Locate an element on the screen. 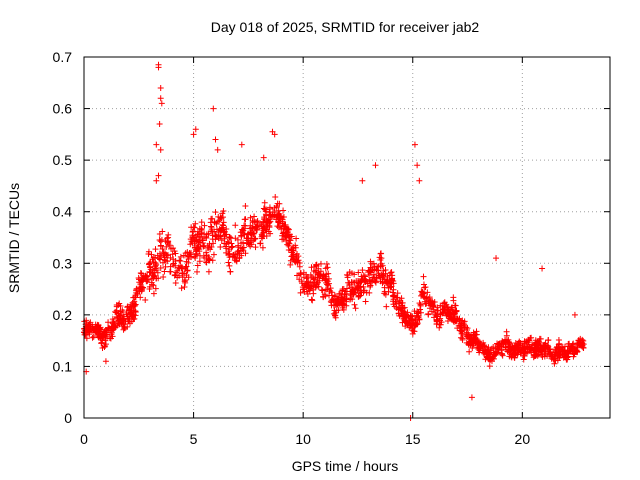 The height and width of the screenshot is (480, 640). x-tick-label: 15 is located at coordinates (413, 439).